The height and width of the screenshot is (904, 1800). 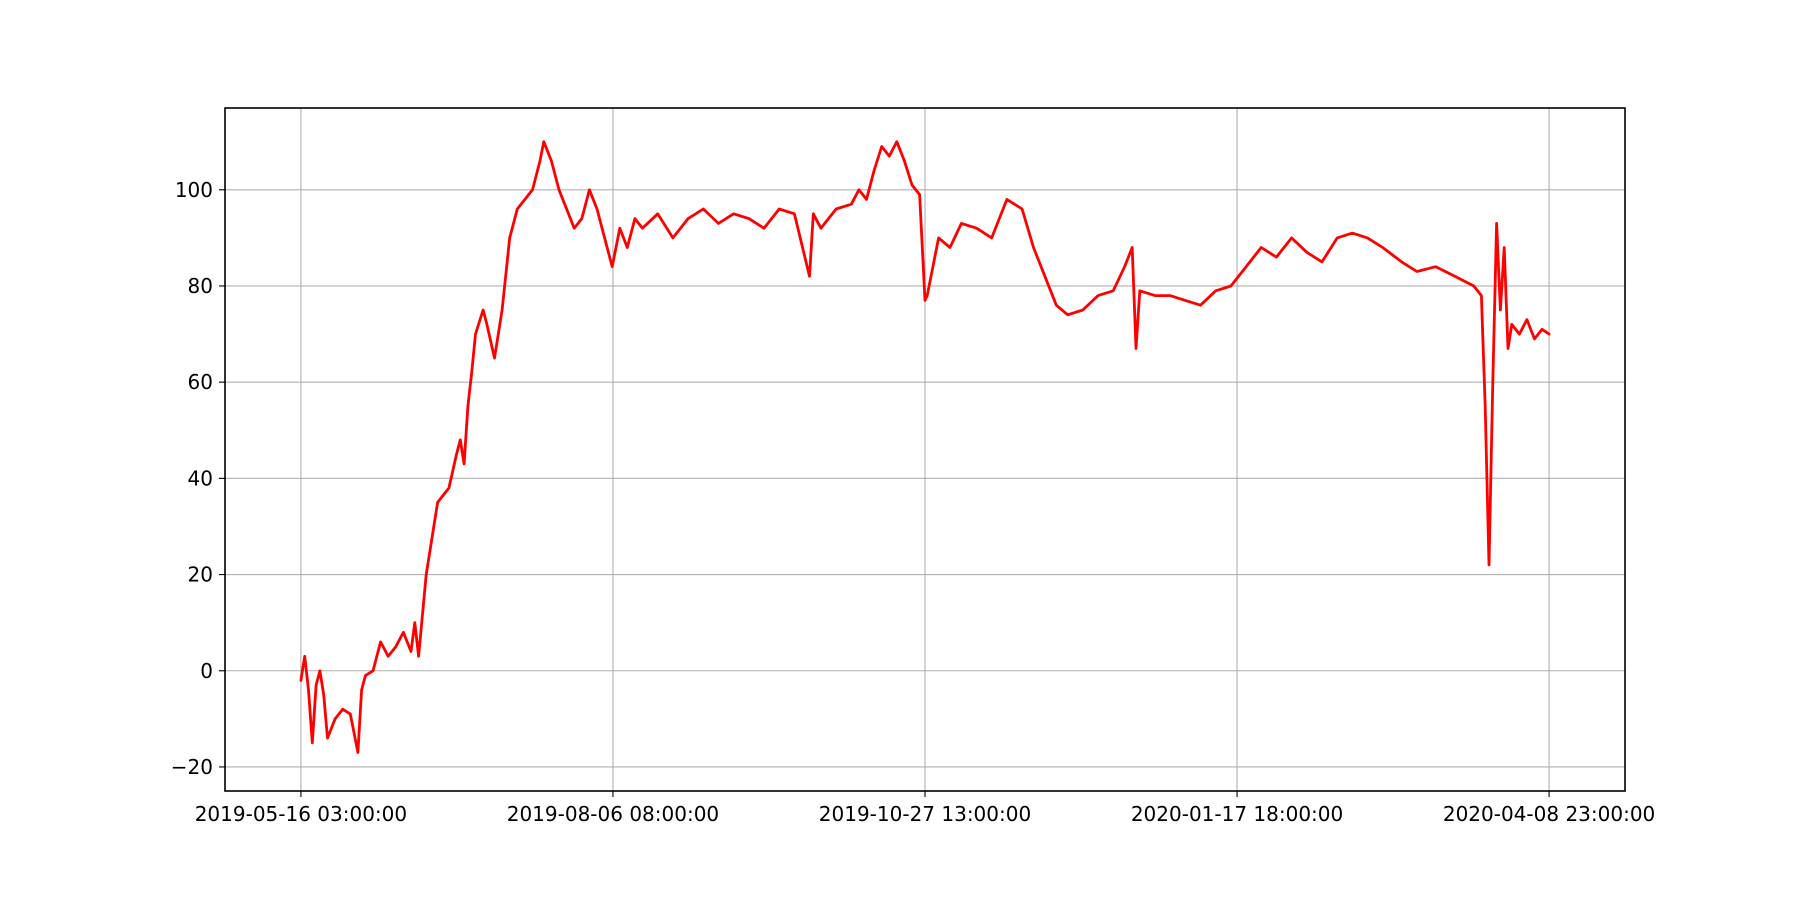 I want to click on y-tick-label: 0, so click(x=206, y=671).